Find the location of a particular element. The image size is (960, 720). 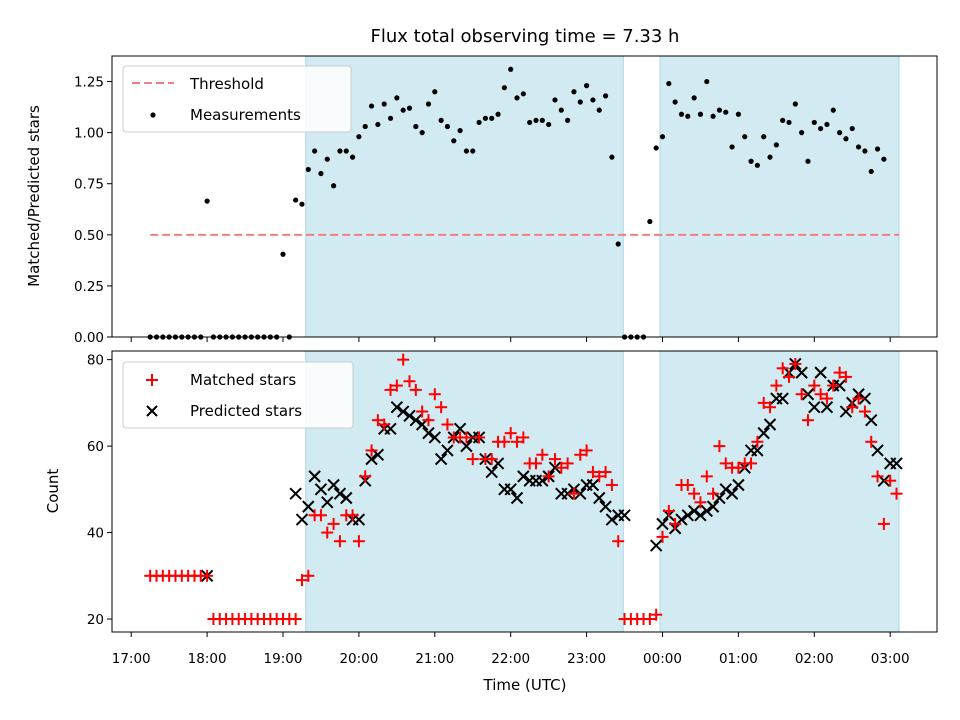

top-y-ticks: 0.00 0.25 0.50 0.75 1.00 1.25 is located at coordinates (93, 210).